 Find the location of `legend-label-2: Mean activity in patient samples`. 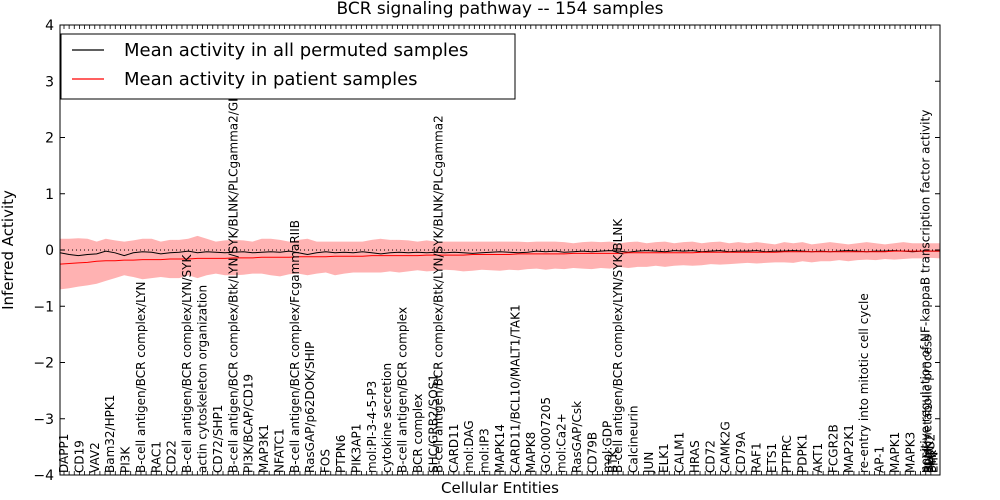

legend-label-2: Mean activity in patient samples is located at coordinates (271, 79).